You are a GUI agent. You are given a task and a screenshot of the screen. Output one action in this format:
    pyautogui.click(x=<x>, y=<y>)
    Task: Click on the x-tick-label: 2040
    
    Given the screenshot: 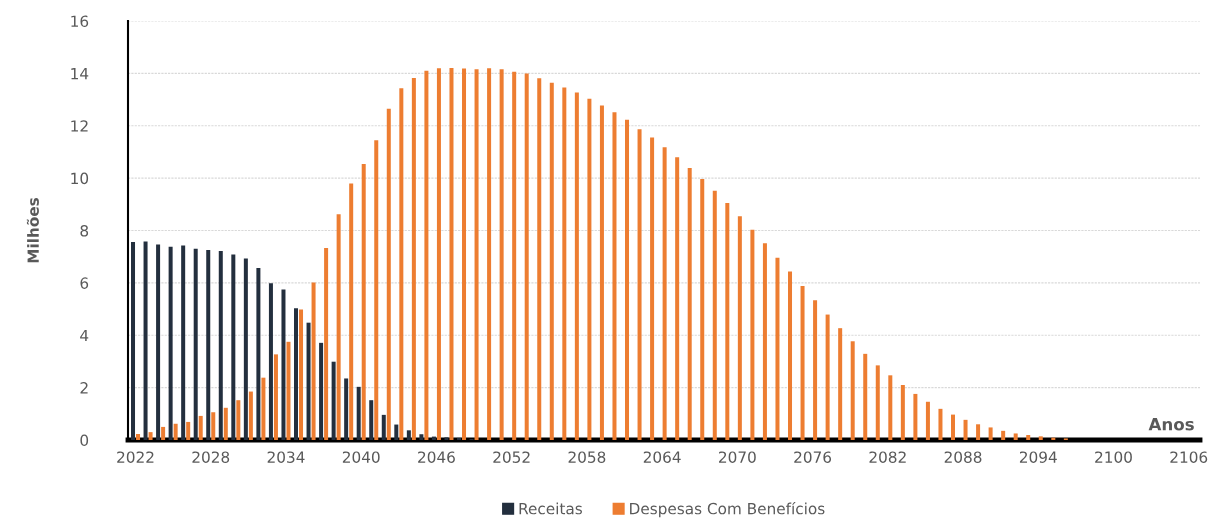 What is the action you would take?
    pyautogui.click(x=361, y=457)
    